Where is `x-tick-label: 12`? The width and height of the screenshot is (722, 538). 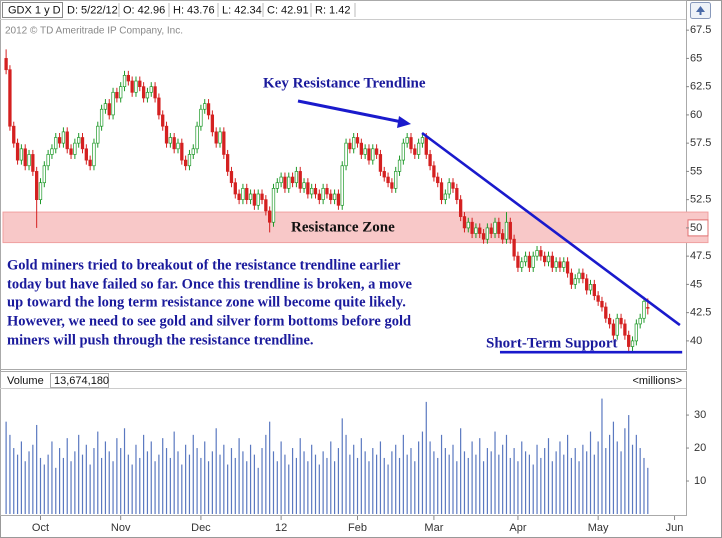
x-tick-label: 12 is located at coordinates (281, 528).